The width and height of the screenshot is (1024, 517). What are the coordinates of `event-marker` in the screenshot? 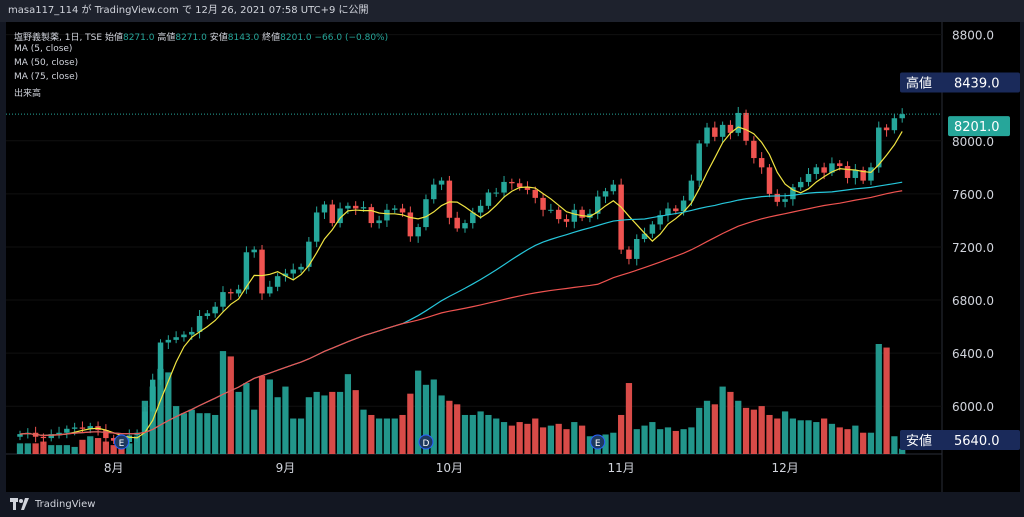 It's located at (426, 442).